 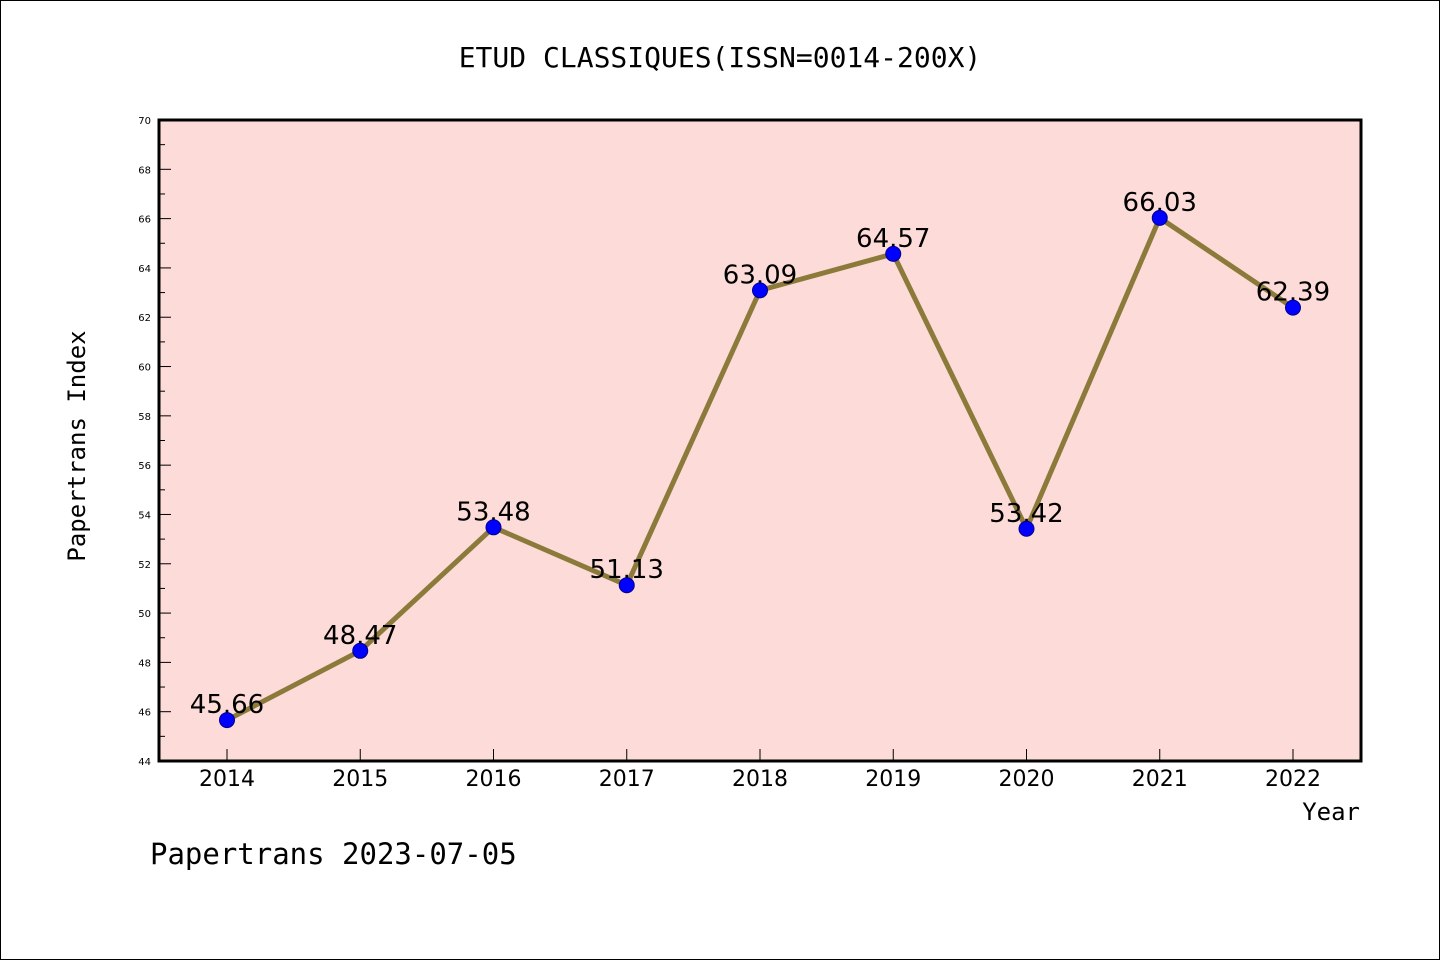 What do you see at coordinates (1331, 812) in the screenshot?
I see `x-axis-label: Year` at bounding box center [1331, 812].